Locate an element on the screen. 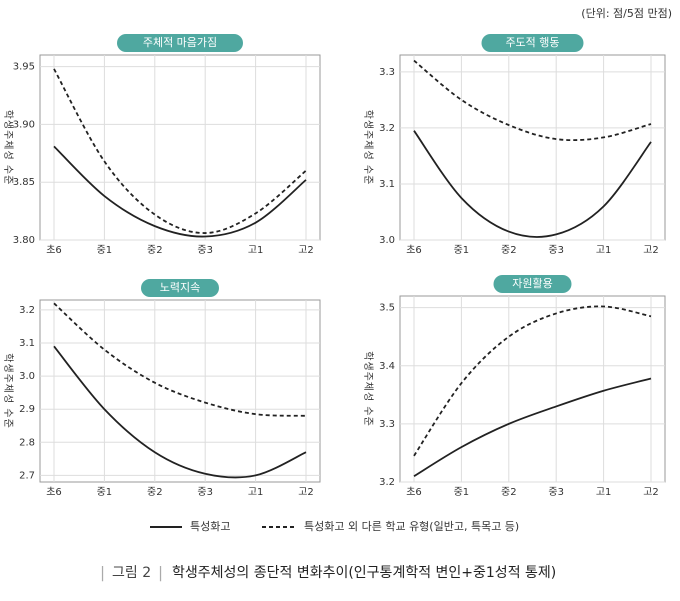 The width and height of the screenshot is (680, 601). chart-title: 노력지속 is located at coordinates (180, 287).